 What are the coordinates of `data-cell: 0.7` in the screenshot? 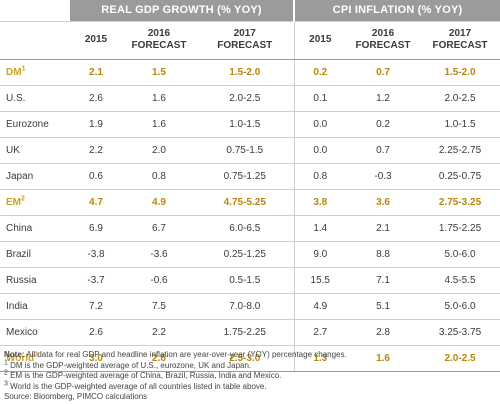 It's located at (383, 150).